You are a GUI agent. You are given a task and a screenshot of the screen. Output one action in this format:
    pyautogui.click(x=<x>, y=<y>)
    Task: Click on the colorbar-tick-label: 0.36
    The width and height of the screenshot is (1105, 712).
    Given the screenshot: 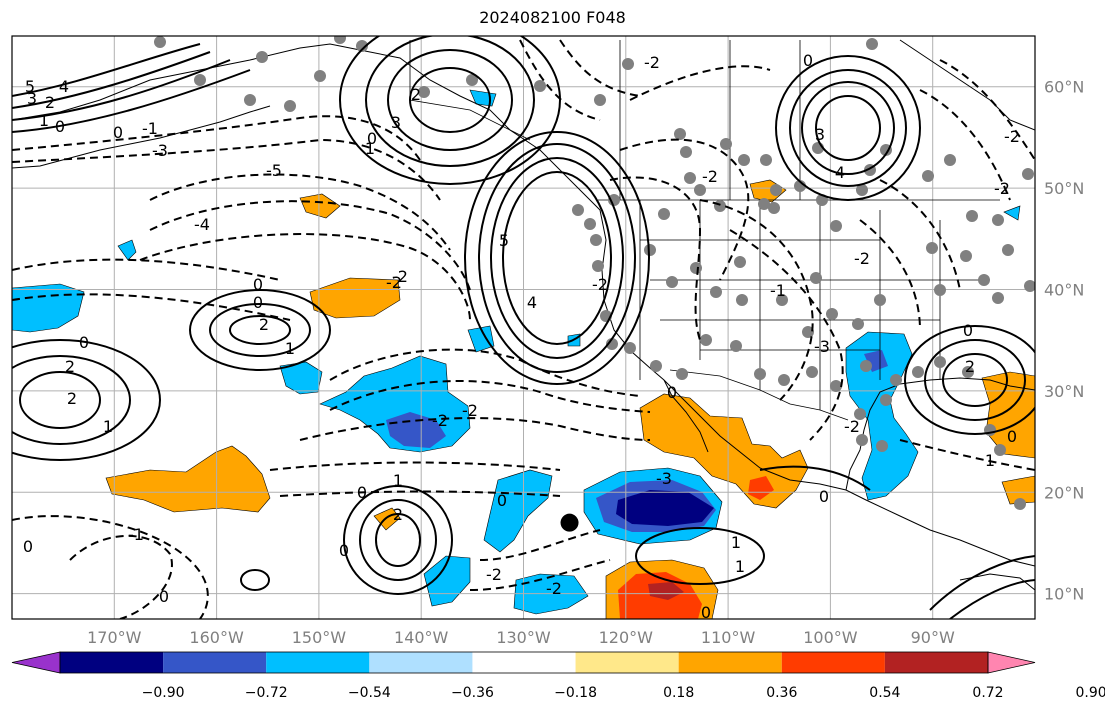 What is the action you would take?
    pyautogui.click(x=781, y=693)
    